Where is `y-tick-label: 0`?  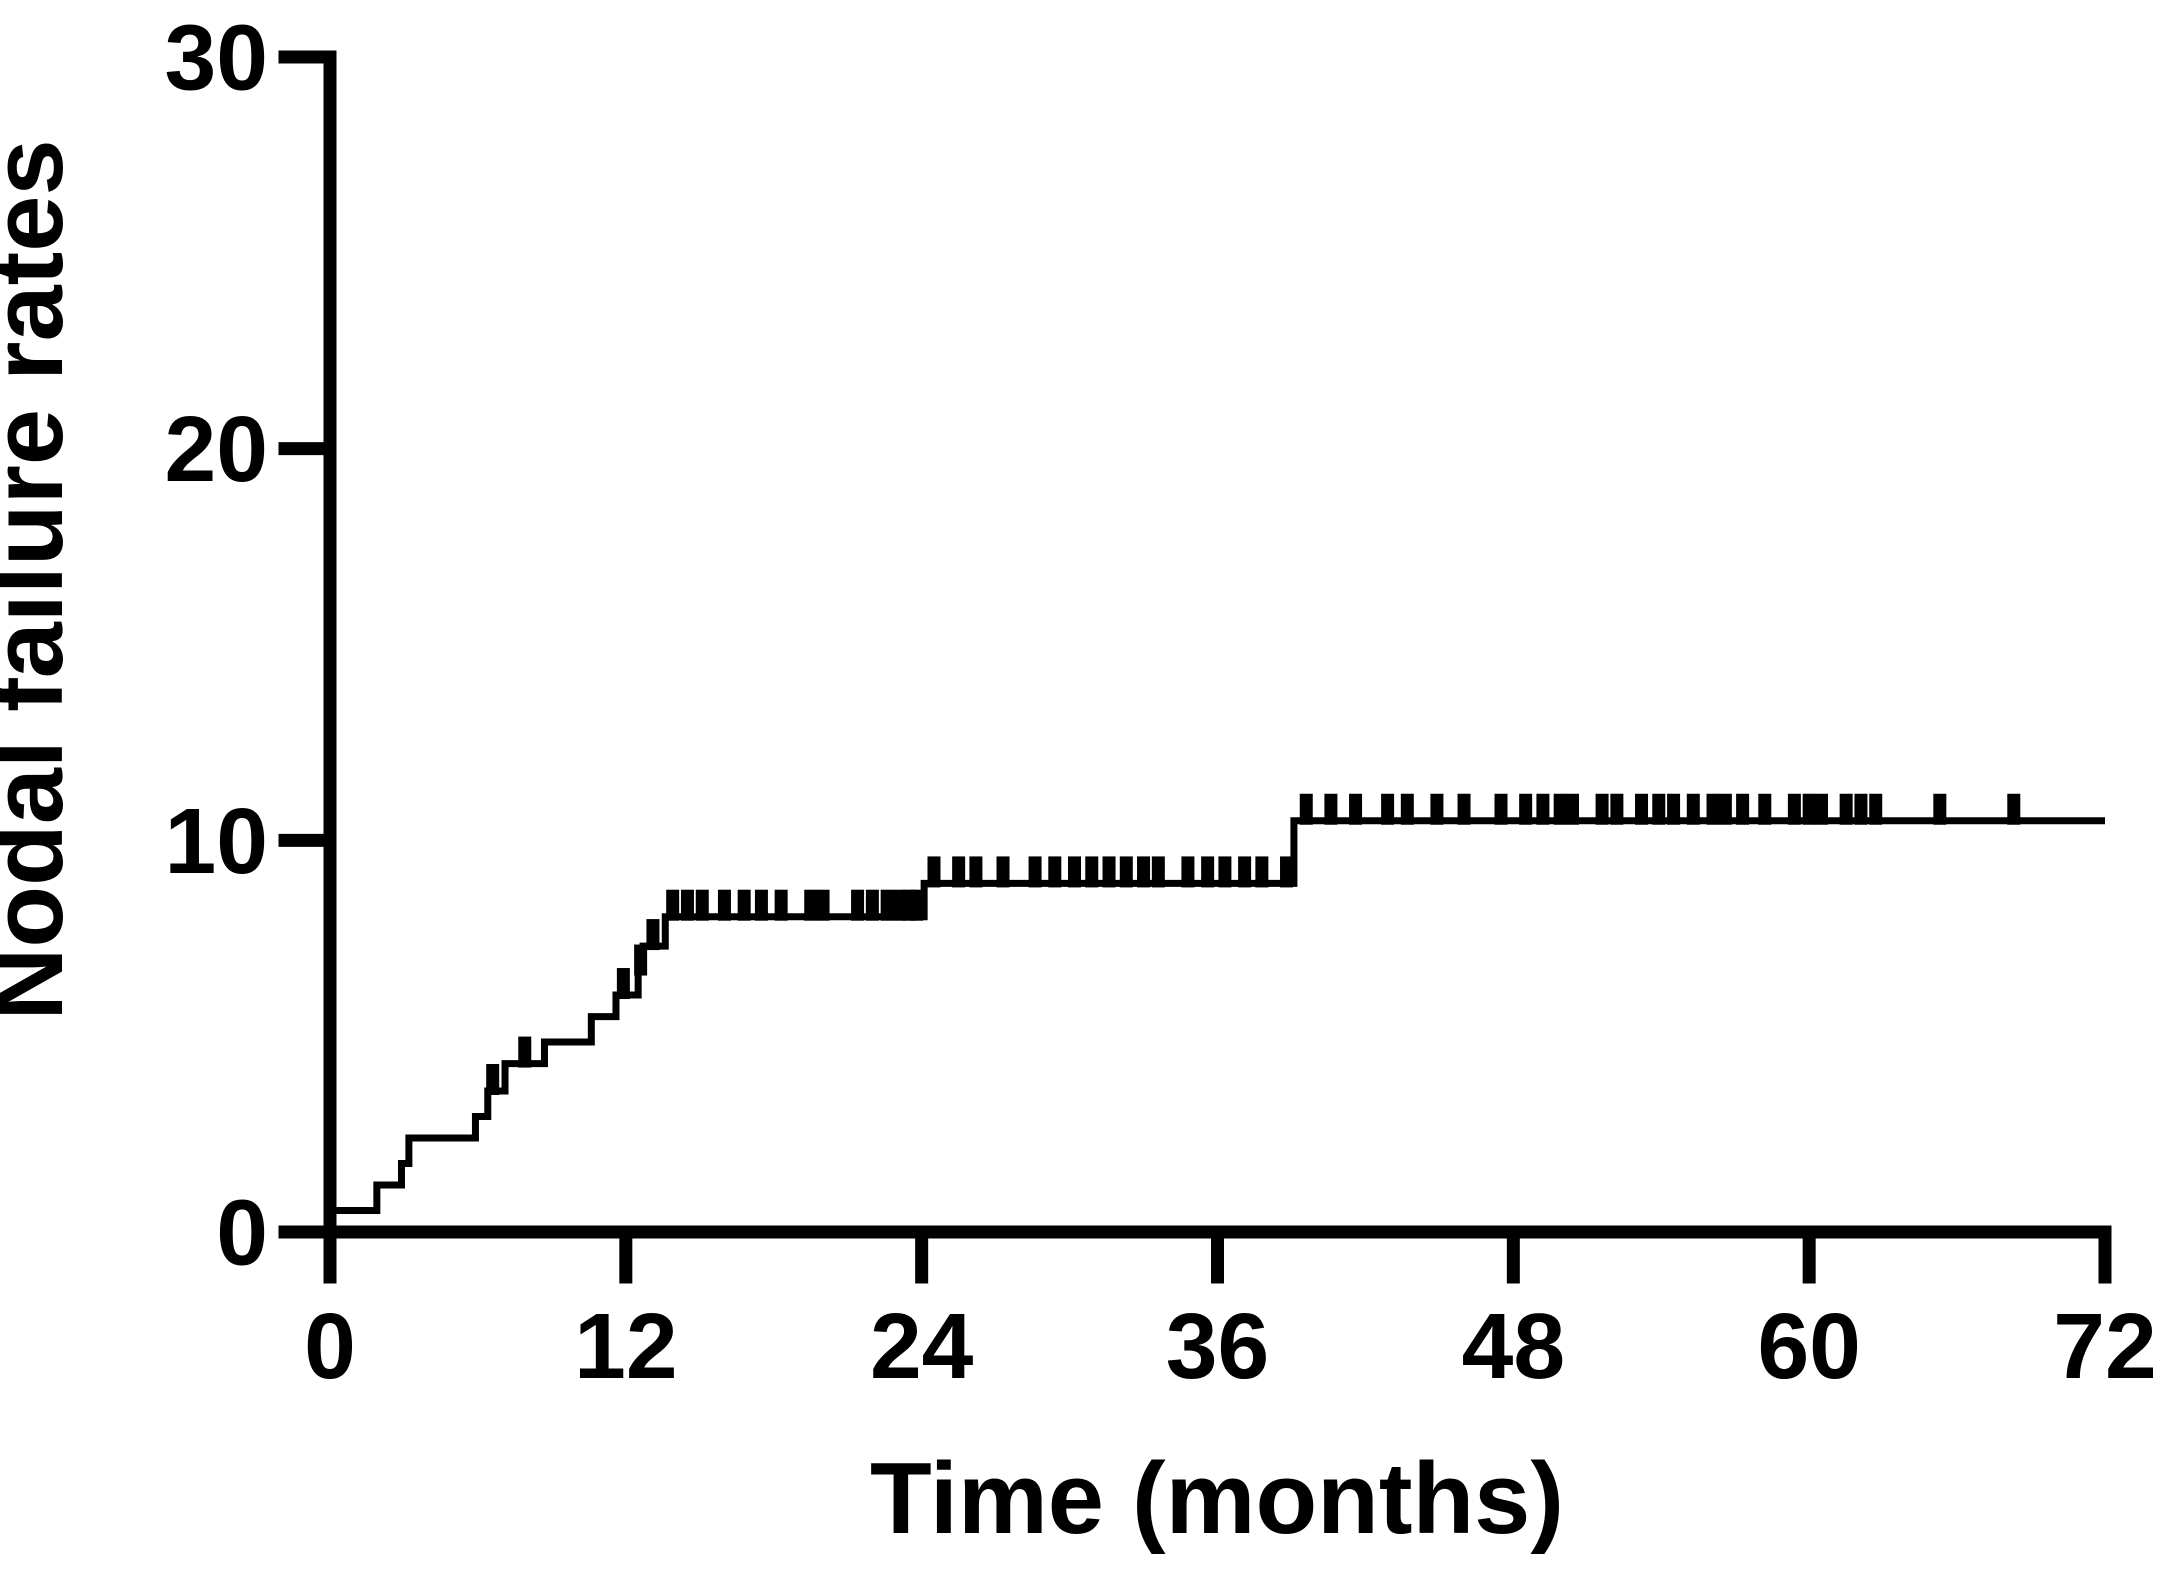
y-tick-label: 0 is located at coordinates (242, 1233).